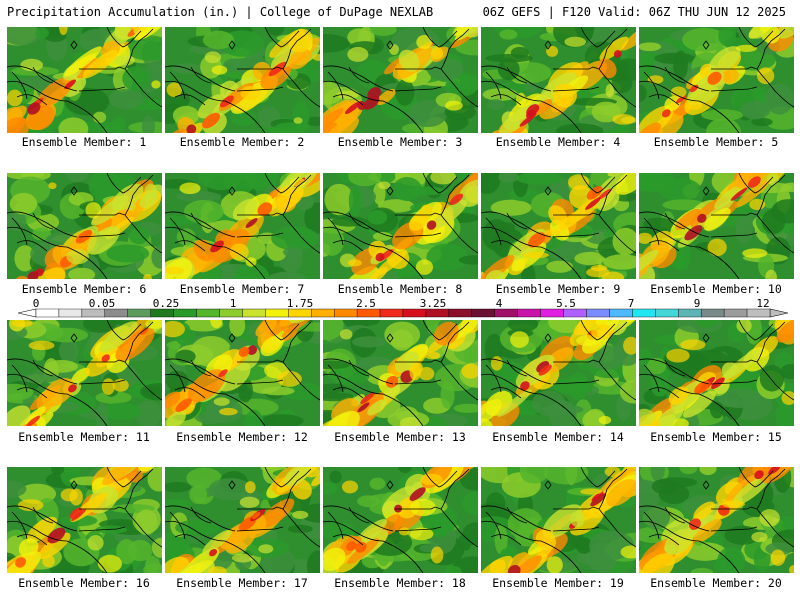 Image resolution: width=800 pixels, height=600 pixels. I want to click on color-scale-tick-label: 5.5, so click(566, 303).